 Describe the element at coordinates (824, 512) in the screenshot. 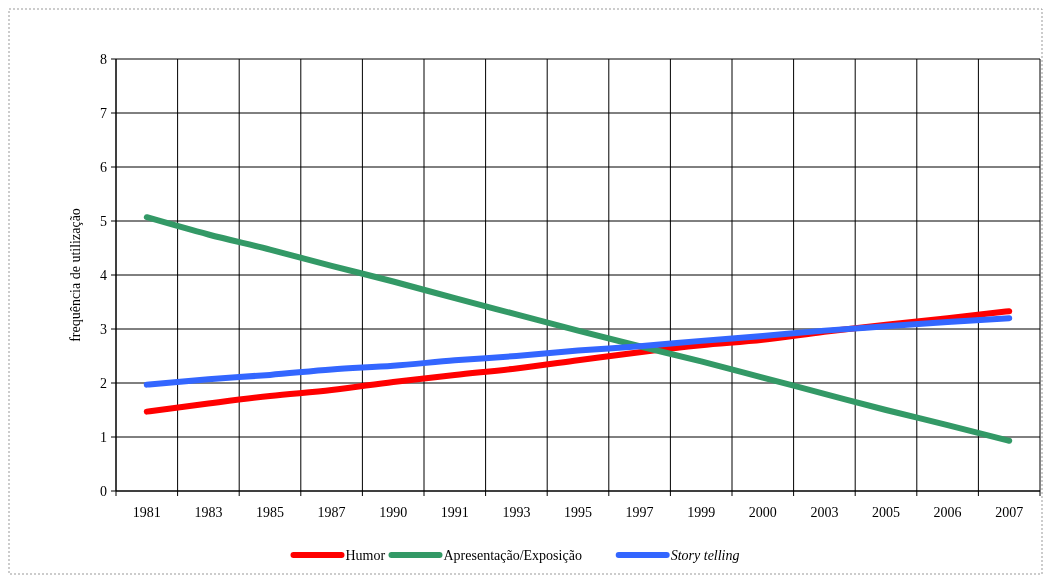

I see `x-tick-label: 2003` at that location.